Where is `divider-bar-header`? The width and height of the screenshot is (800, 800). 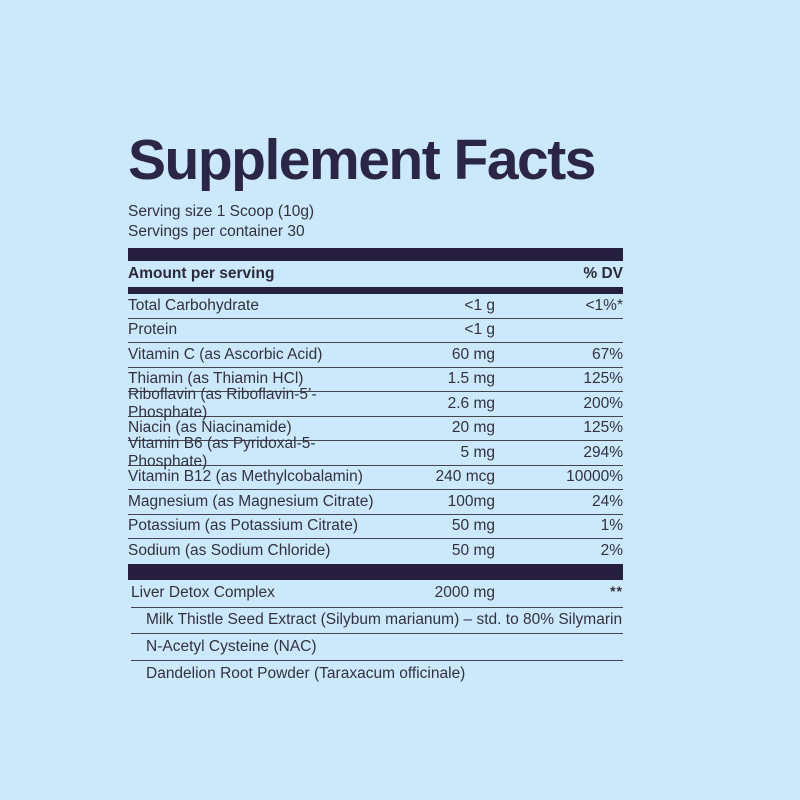
divider-bar-header is located at coordinates (375, 290).